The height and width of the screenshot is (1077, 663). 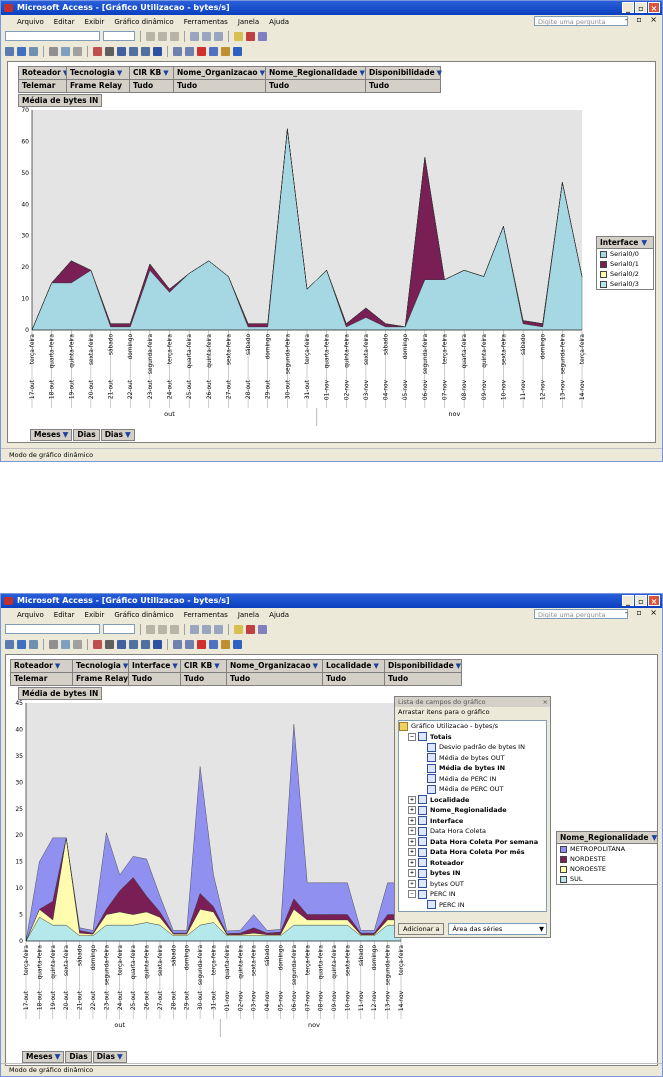 What do you see at coordinates (189, 644) in the screenshot?
I see `sum-icon` at bounding box center [189, 644].